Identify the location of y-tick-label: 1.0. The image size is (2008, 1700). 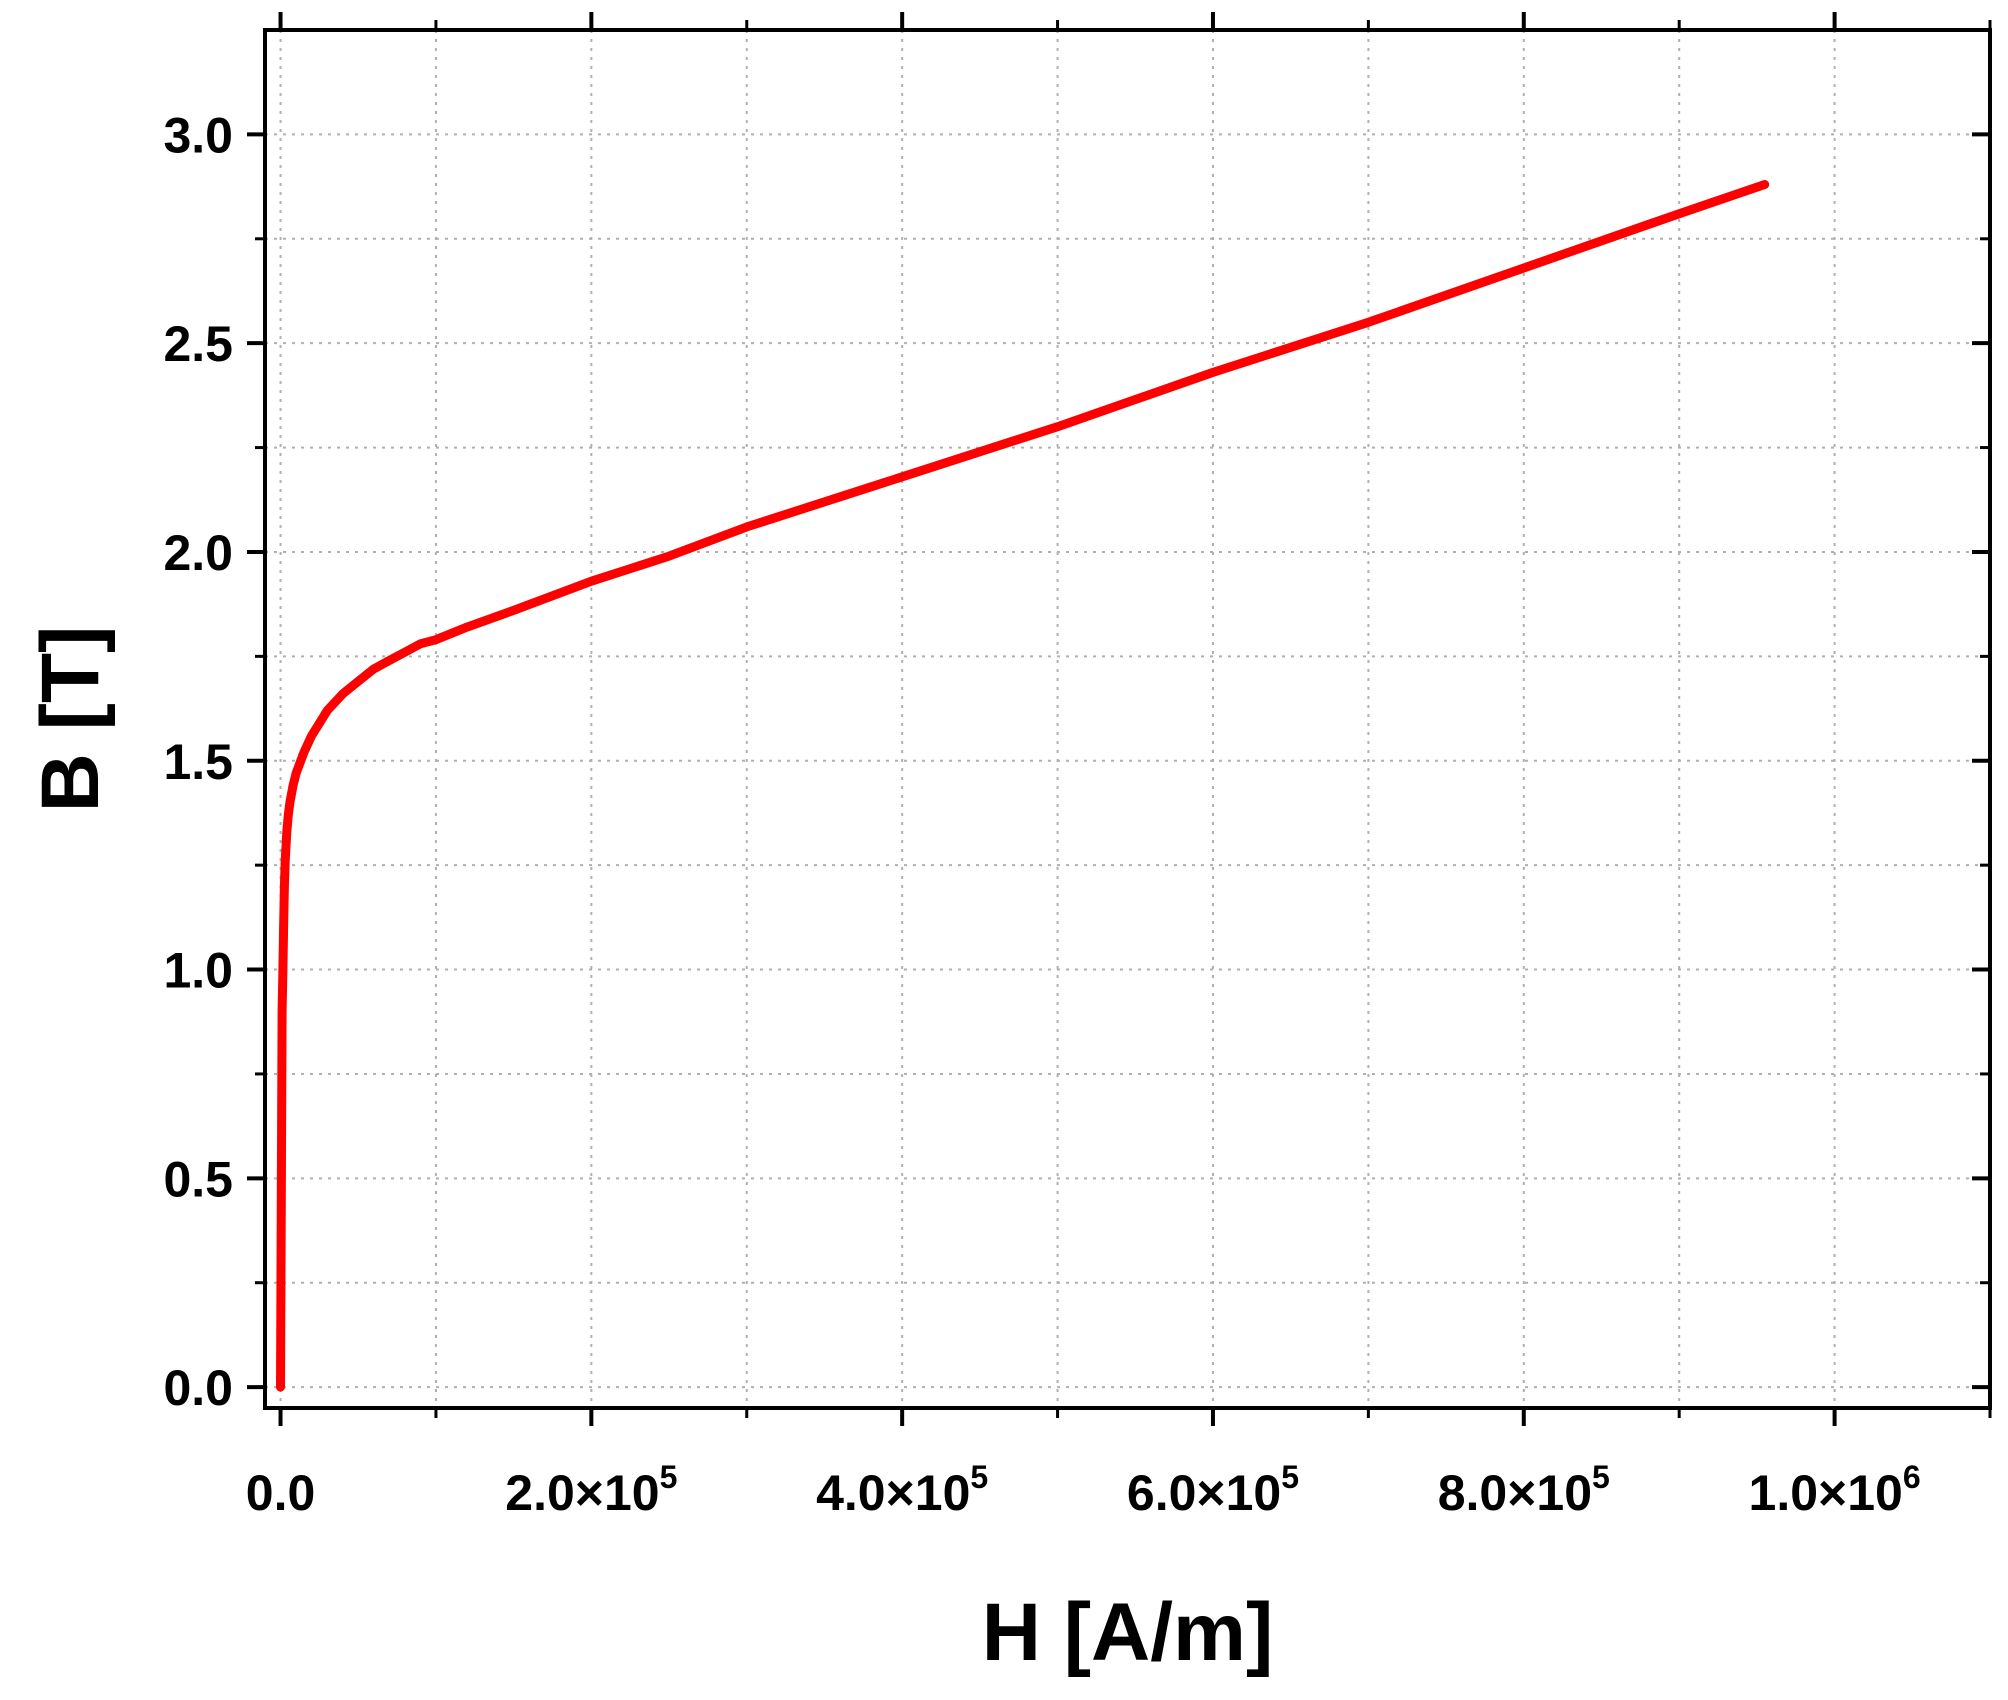
(198, 971).